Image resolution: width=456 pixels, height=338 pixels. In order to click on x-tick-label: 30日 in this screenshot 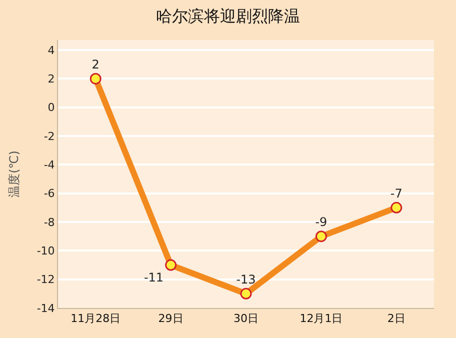, I will do `click(246, 319)`.